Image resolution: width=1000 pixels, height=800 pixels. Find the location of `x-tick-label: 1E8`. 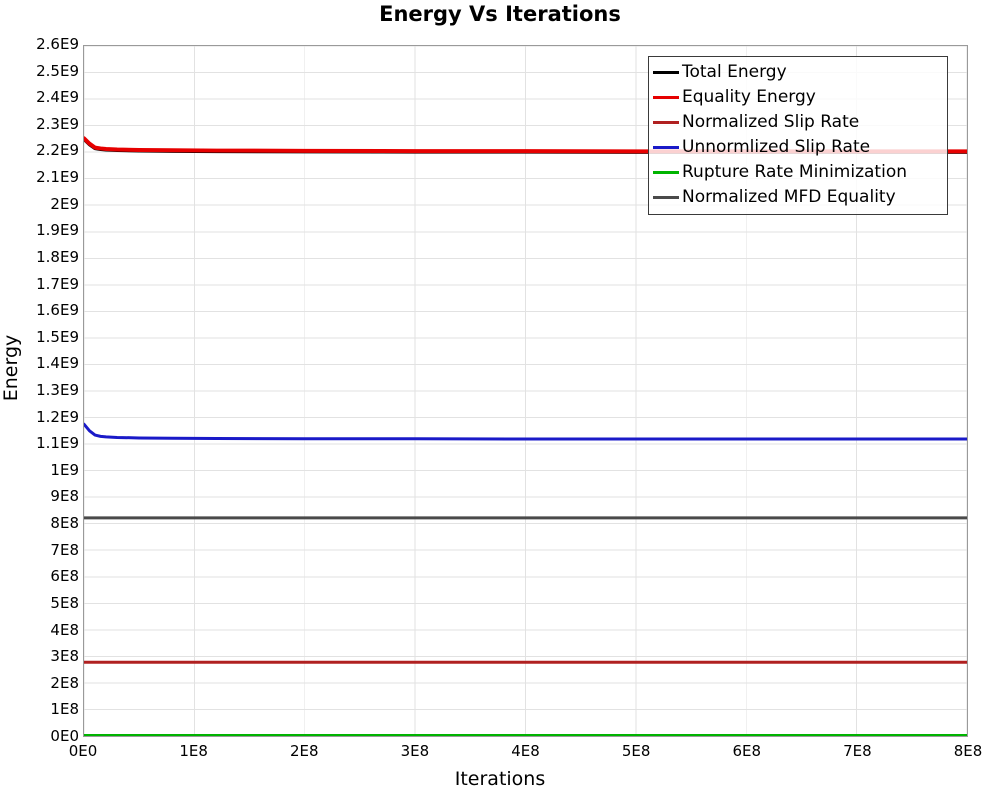

x-tick-label: 1E8 is located at coordinates (193, 751).